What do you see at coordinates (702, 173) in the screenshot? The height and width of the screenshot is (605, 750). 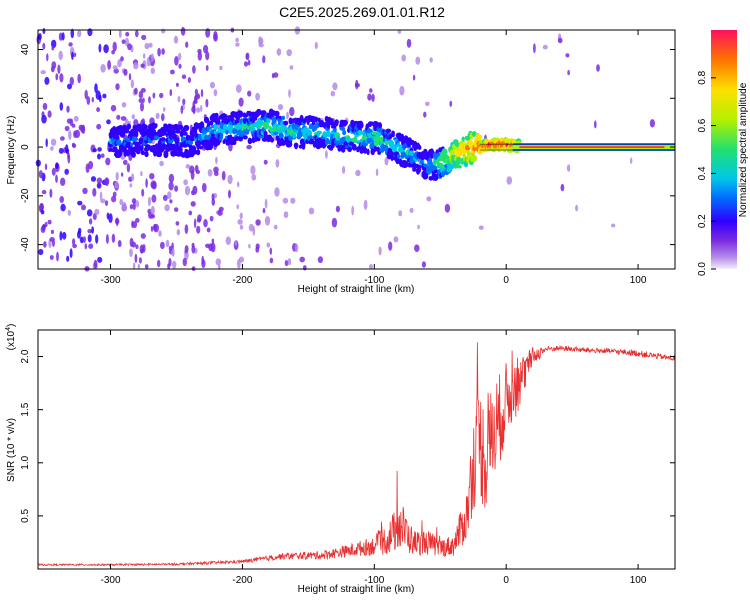 I see `colorbar-tick-label: 0.4` at bounding box center [702, 173].